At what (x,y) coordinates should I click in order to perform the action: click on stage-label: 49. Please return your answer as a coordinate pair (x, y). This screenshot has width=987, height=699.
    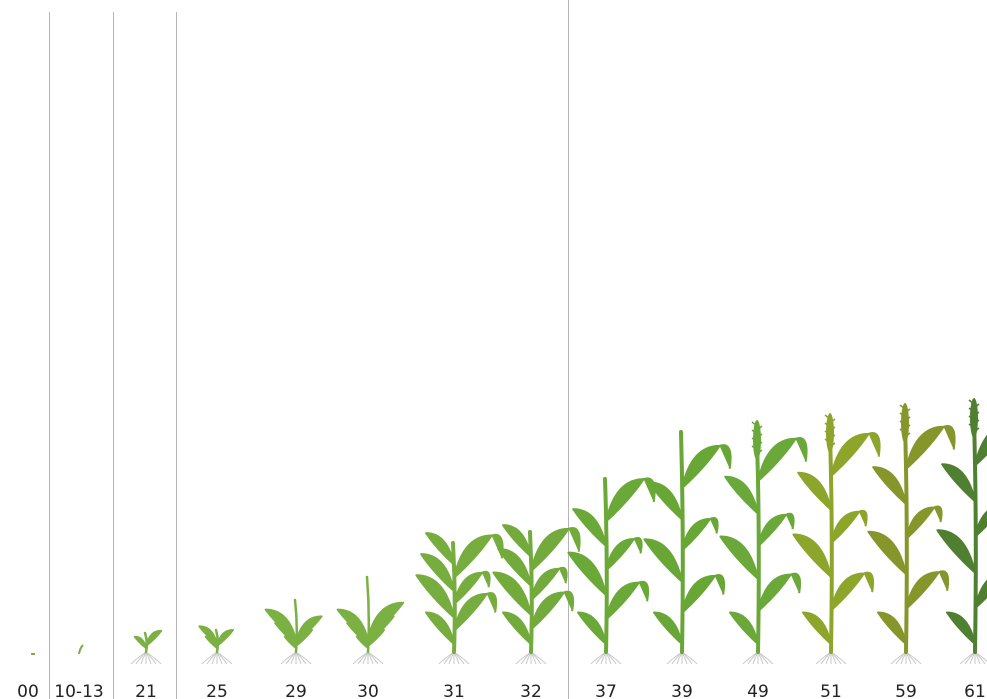
    Looking at the image, I should click on (758, 690).